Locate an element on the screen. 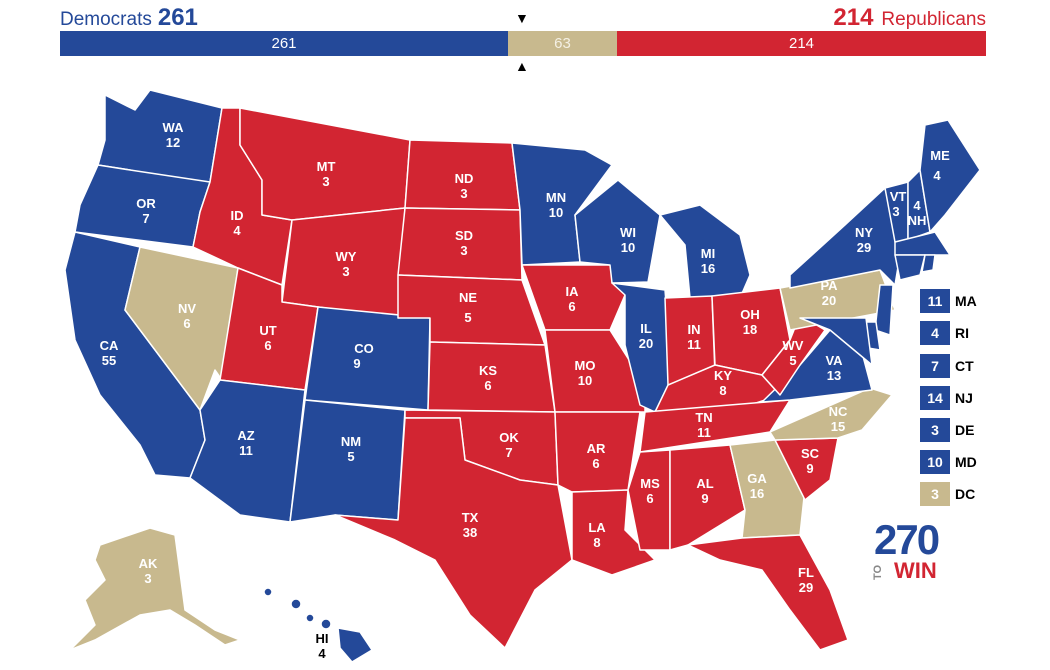 The width and height of the screenshot is (1050, 670). state-label-NV-abbr: NV is located at coordinates (187, 308).